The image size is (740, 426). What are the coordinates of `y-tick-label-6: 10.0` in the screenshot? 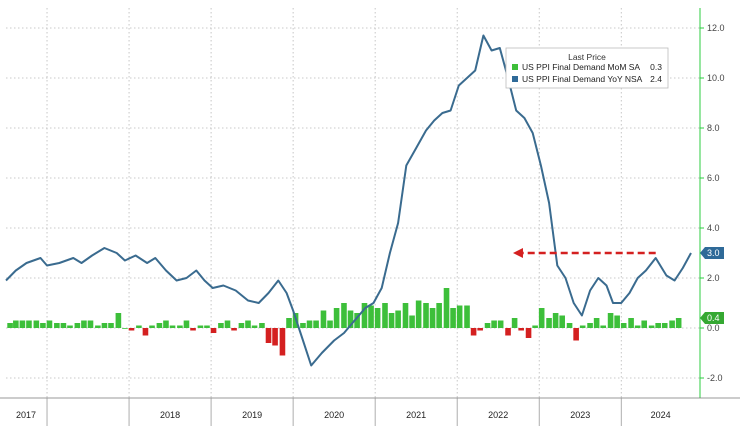 It's located at (716, 78).